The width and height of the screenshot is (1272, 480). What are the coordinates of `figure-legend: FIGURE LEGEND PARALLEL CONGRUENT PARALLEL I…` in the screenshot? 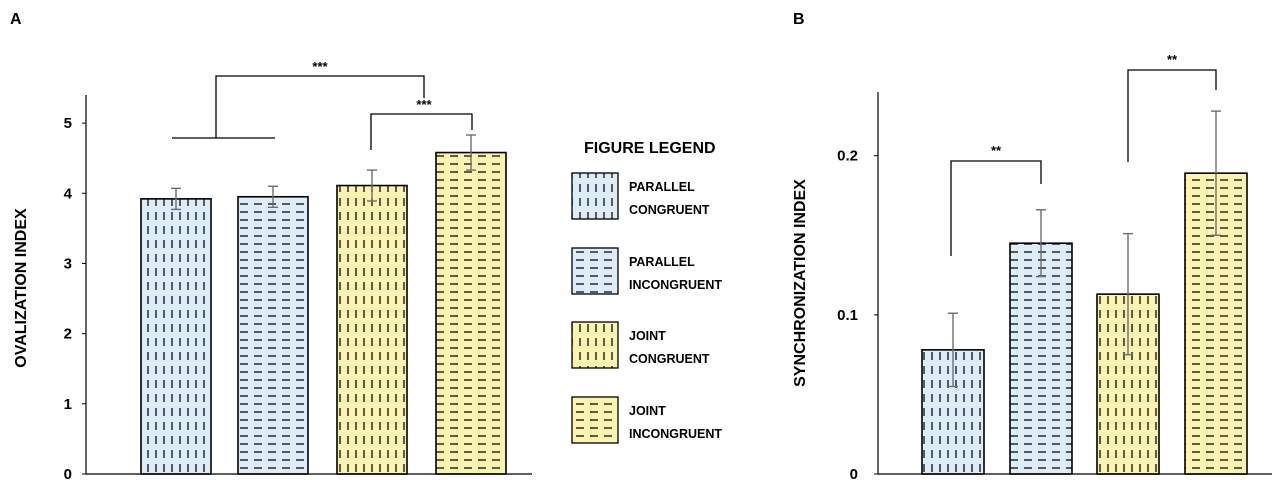 It's located at (646, 292).